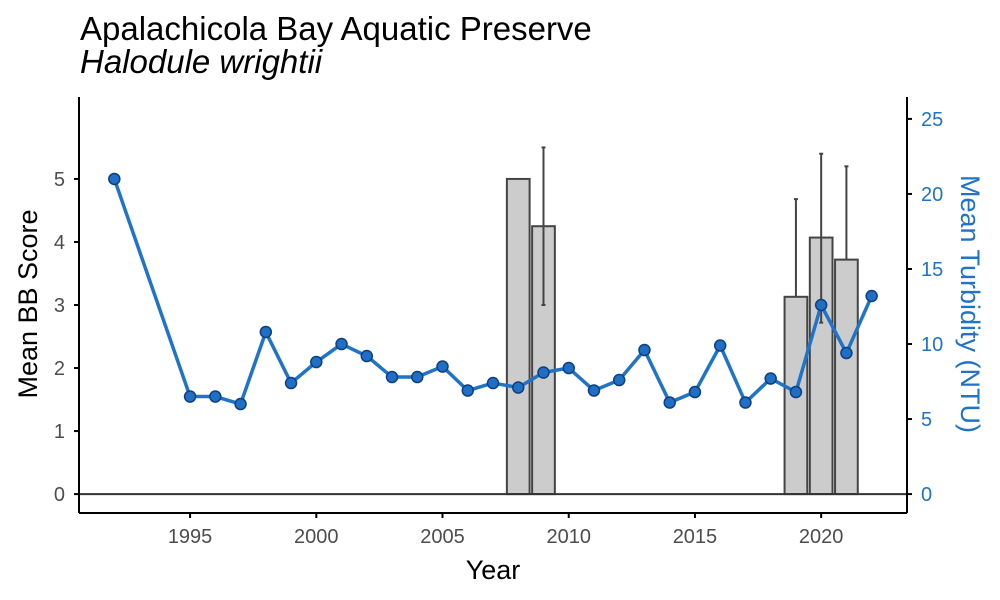 The width and height of the screenshot is (1000, 600). What do you see at coordinates (59, 369) in the screenshot?
I see `y-tick-label: 2` at bounding box center [59, 369].